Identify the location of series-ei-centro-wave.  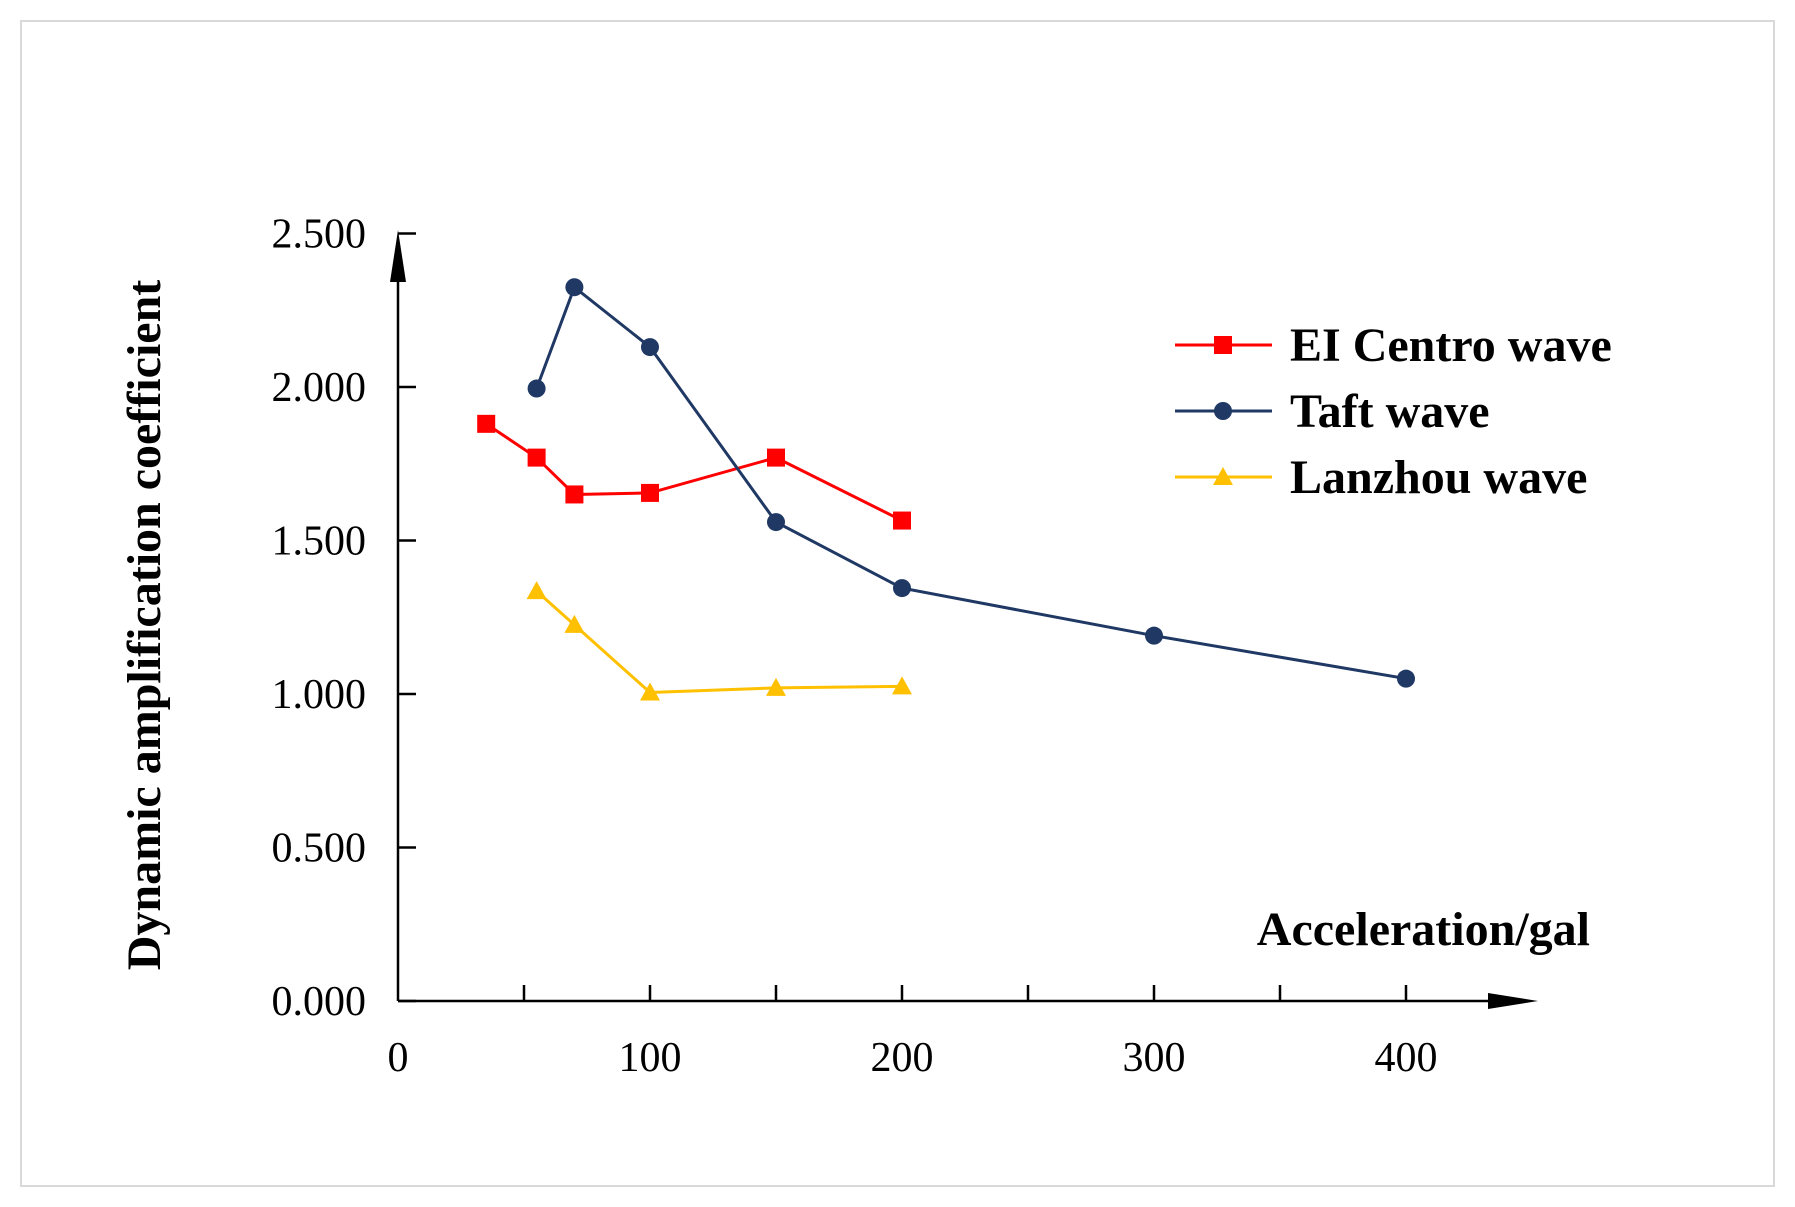
(694, 472).